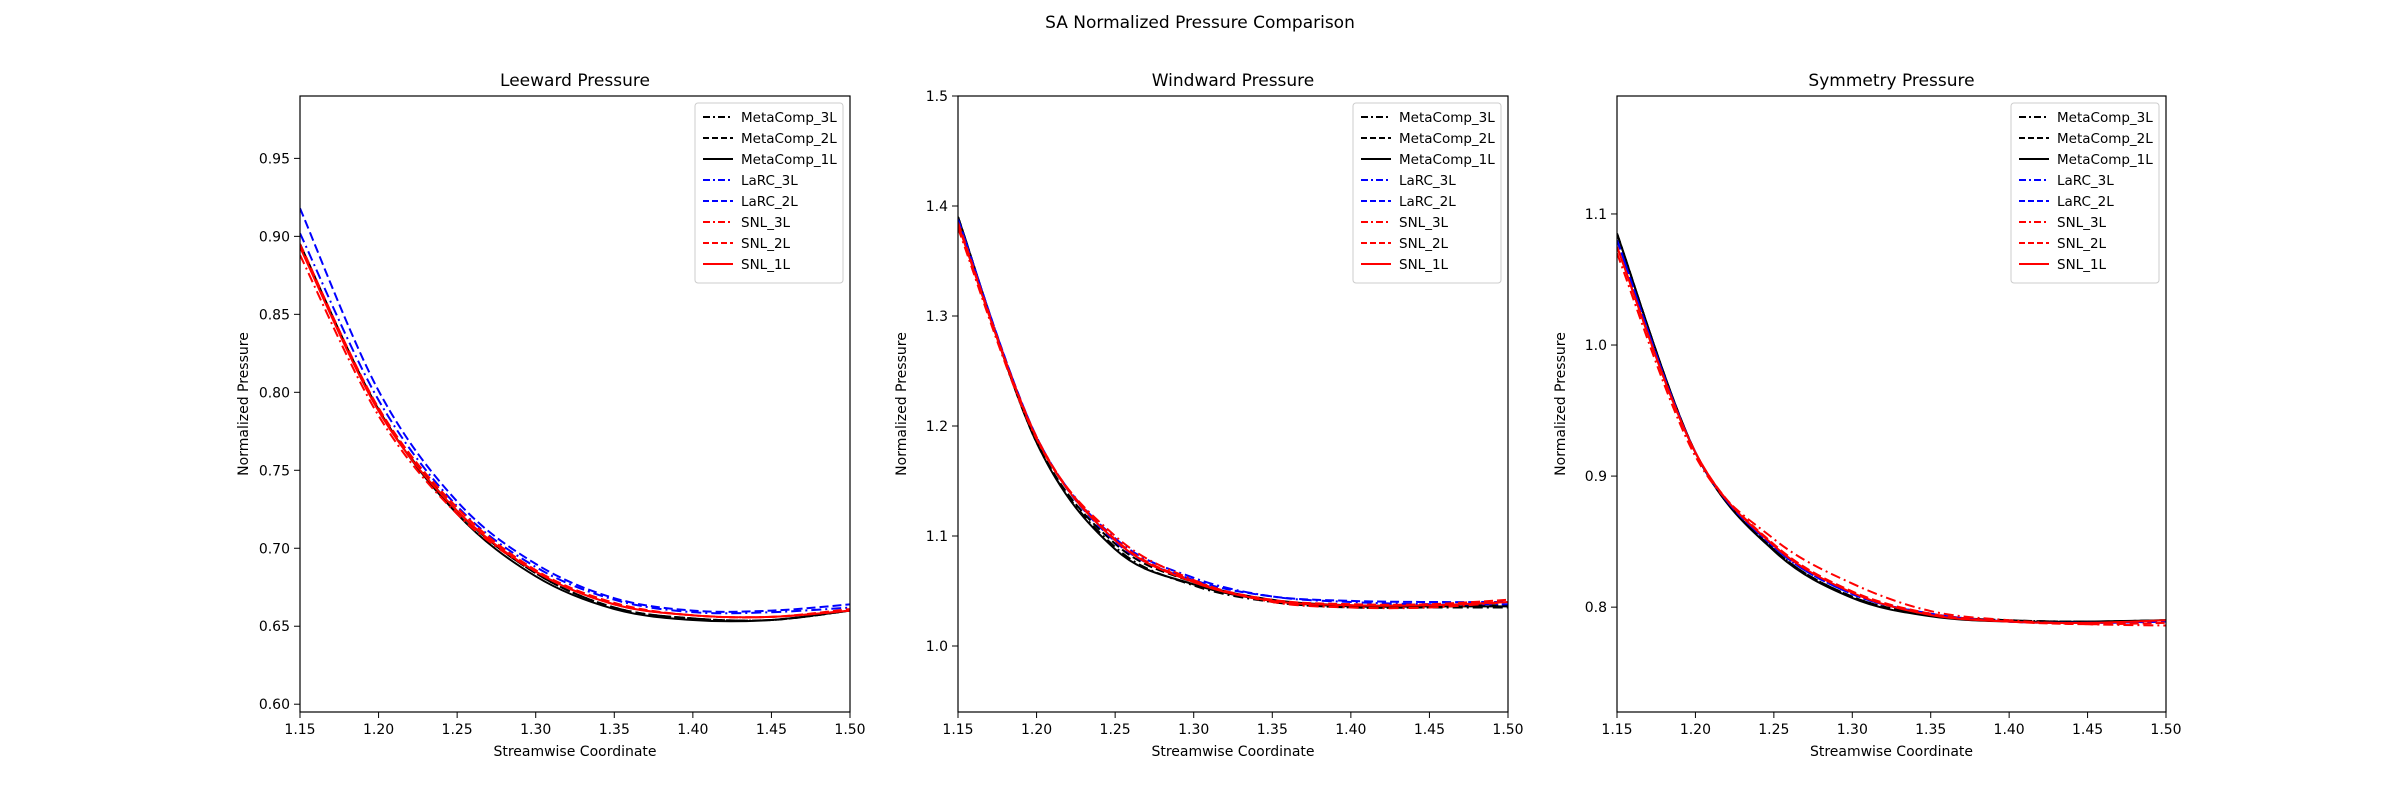  Describe the element at coordinates (274, 237) in the screenshot. I see `y-tick-label: 0.90` at that location.